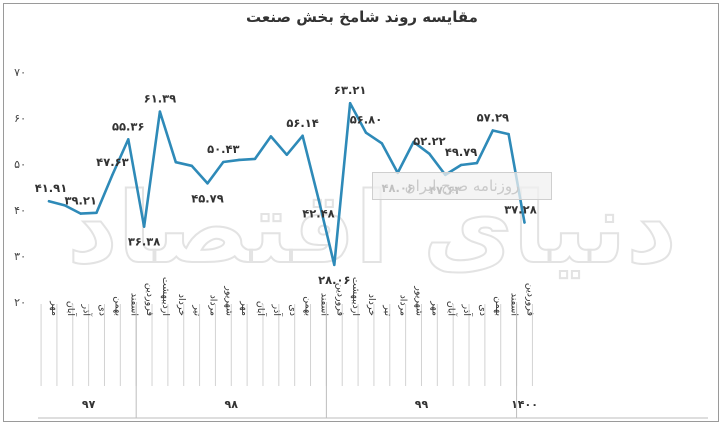 This screenshot has height=427, width=724. What do you see at coordinates (422, 404) in the screenshot?
I see `year-label: ۹۹` at bounding box center [422, 404].